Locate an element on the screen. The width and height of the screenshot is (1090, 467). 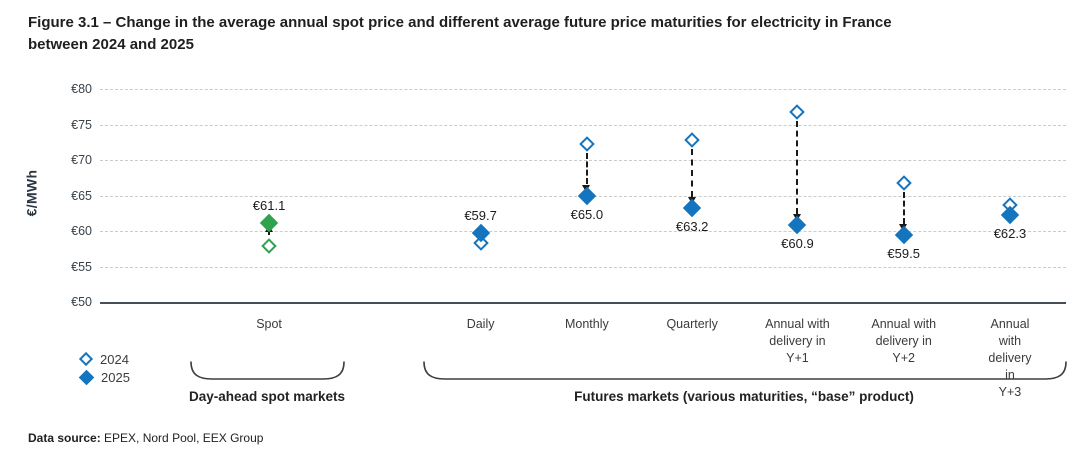
legend-item-2024: 2024 is located at coordinates (104, 359).